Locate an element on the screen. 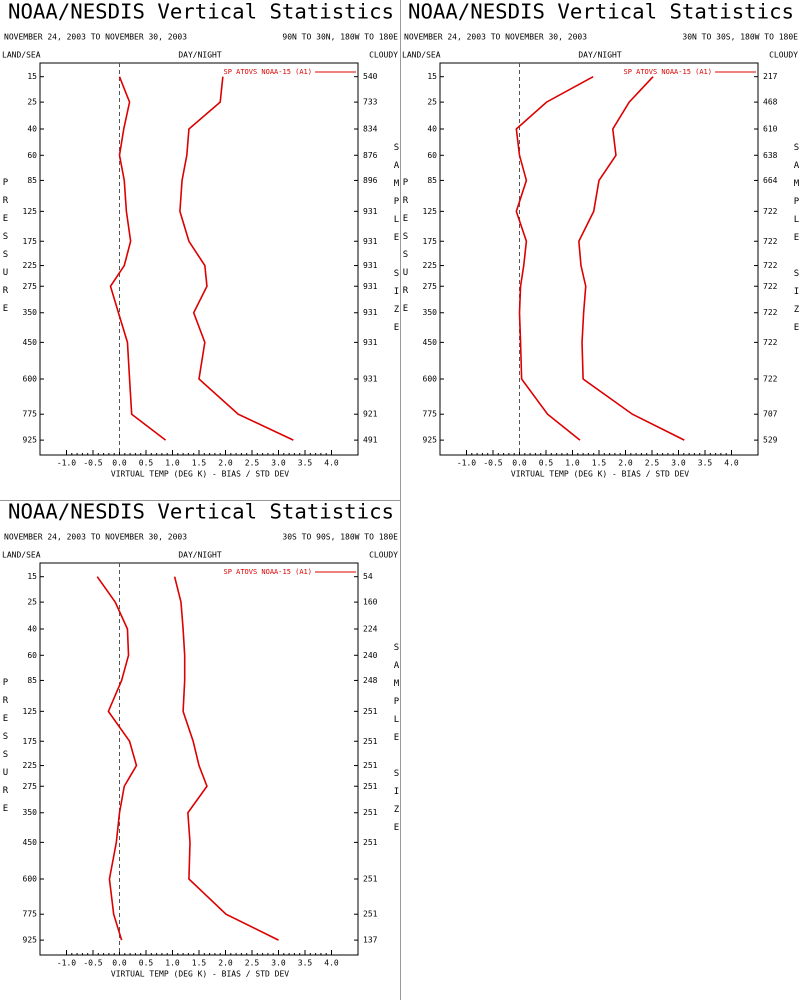 This screenshot has height=1000, width=800. x-tick-label: 2.0 is located at coordinates (225, 963).